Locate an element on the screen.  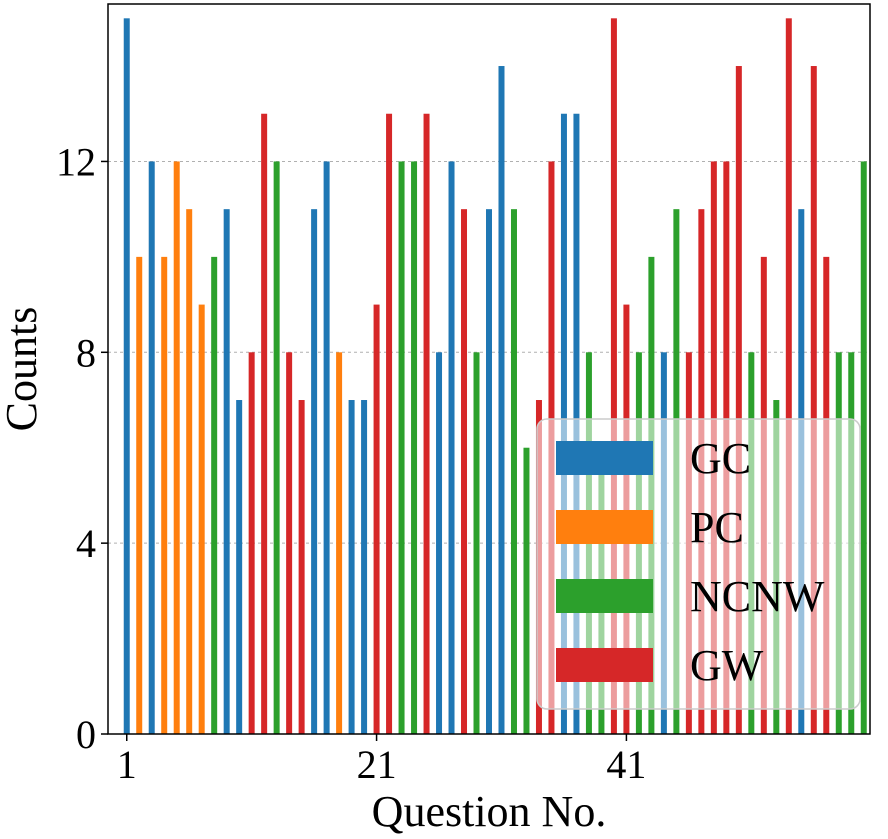
bar-q10-gc is located at coordinates (239, 567).